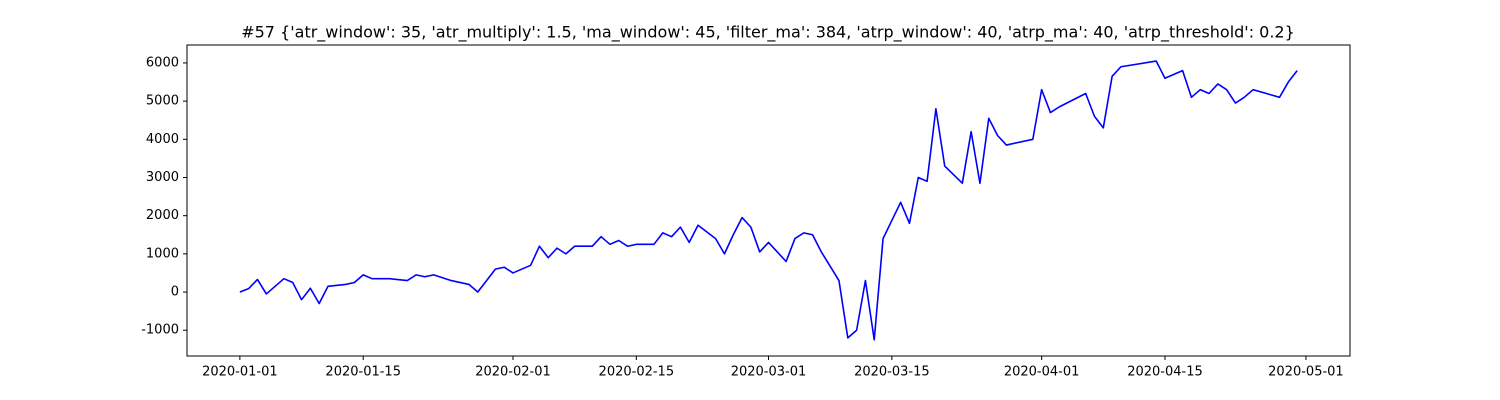 The image size is (1500, 400). Describe the element at coordinates (162, 215) in the screenshot. I see `y-tick-label: 2000` at that location.